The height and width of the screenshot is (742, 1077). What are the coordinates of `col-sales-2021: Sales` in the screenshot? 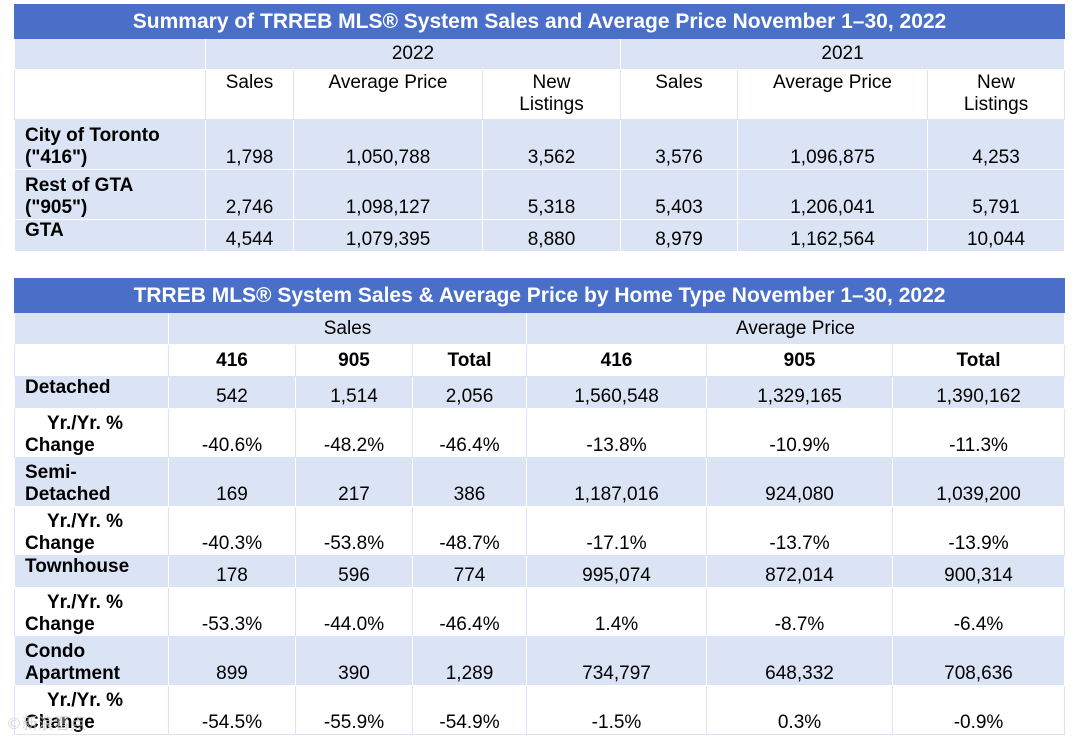 It's located at (679, 94).